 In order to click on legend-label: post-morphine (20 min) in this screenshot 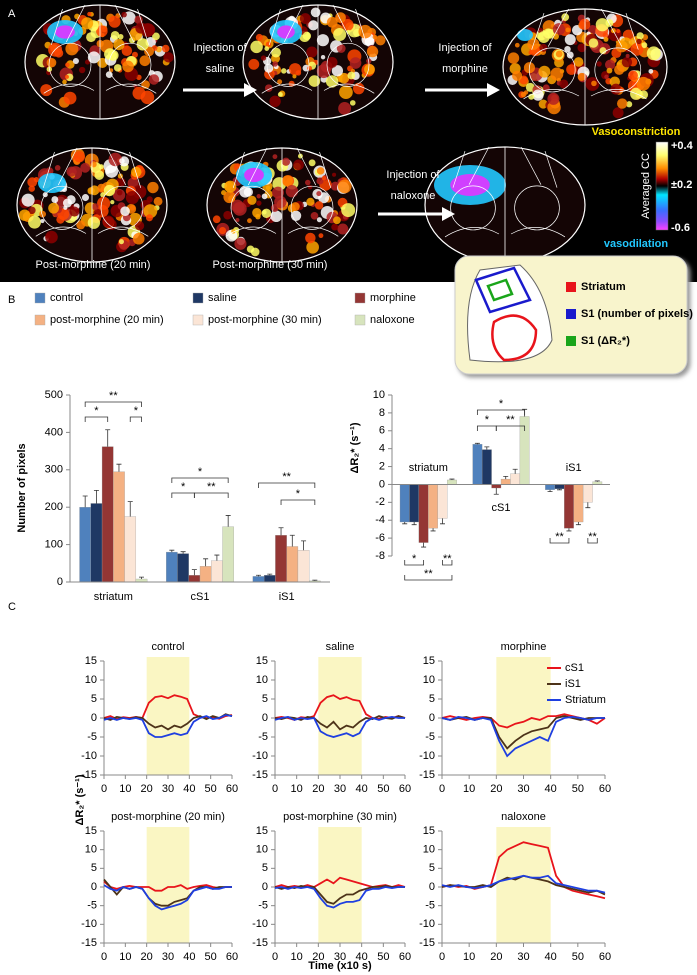, I will do `click(107, 320)`.